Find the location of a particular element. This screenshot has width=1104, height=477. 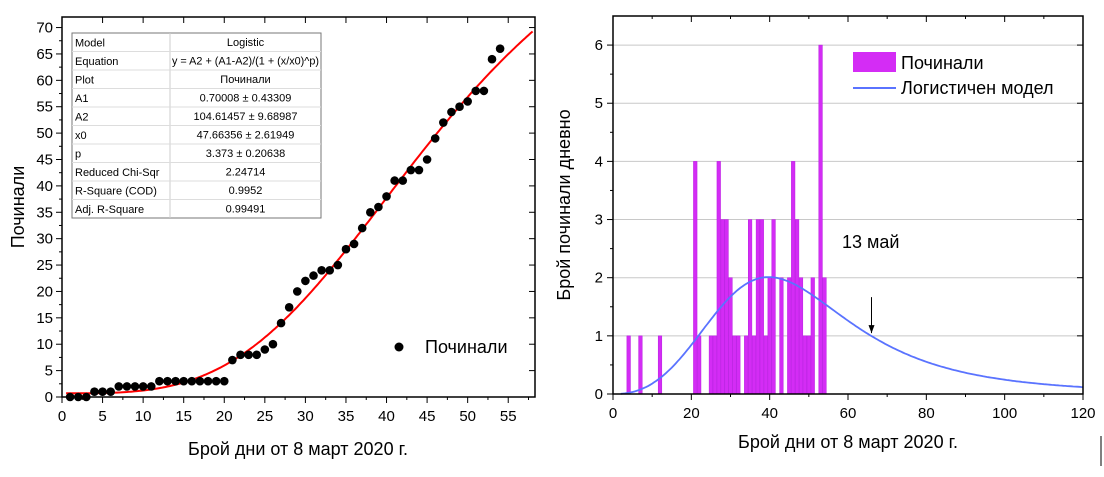

table-value: 0.9952 is located at coordinates (246, 191).